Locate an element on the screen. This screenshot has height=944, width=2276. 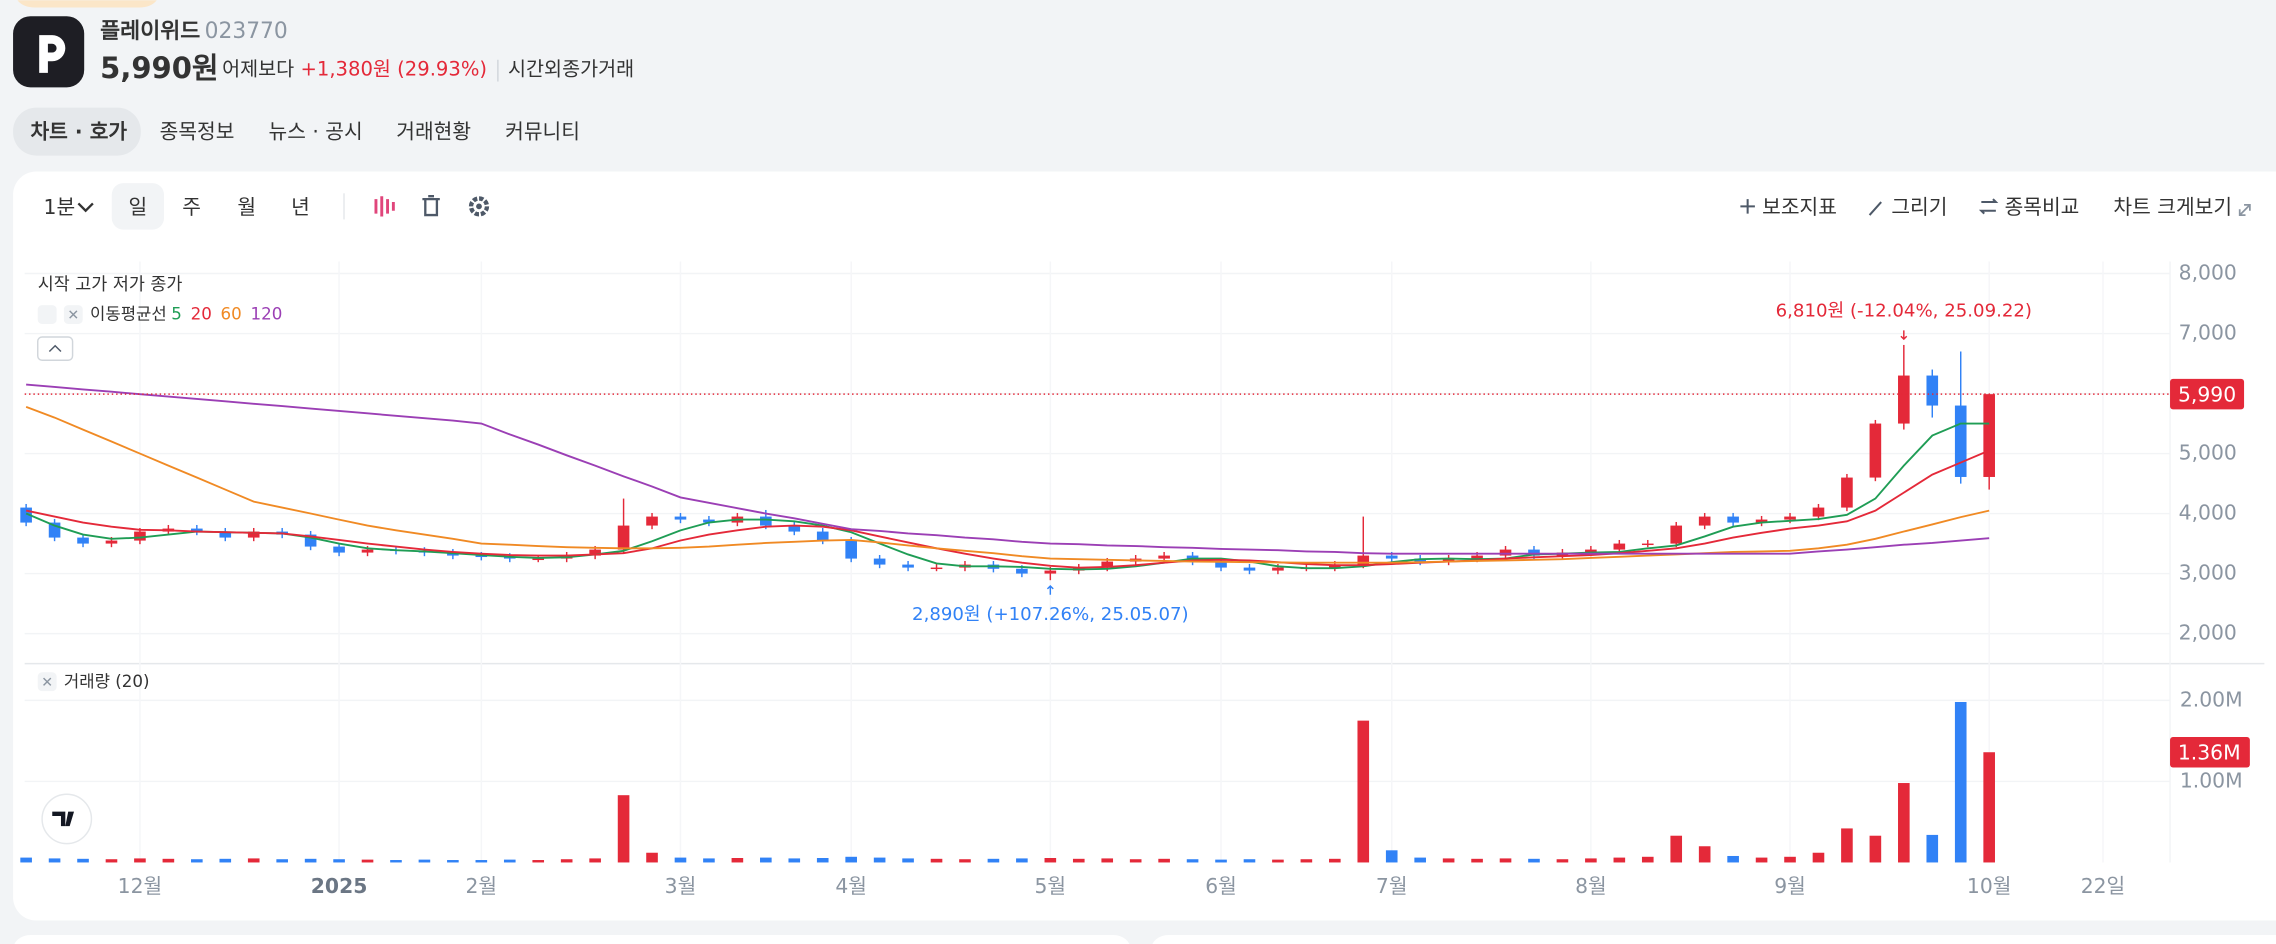
y2-tick-label: 1.00M is located at coordinates (2211, 780).